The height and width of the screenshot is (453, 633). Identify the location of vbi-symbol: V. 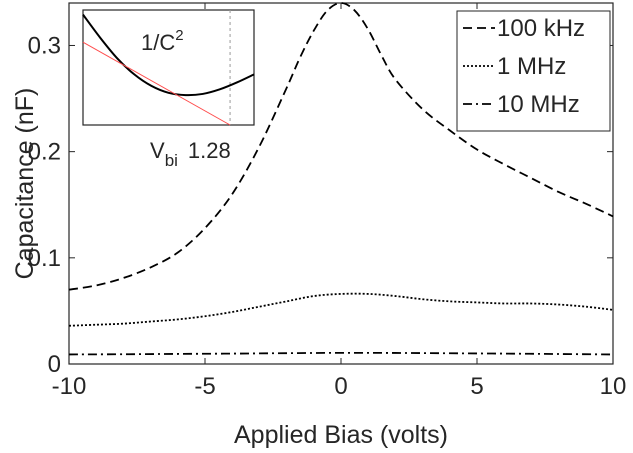
(157, 150).